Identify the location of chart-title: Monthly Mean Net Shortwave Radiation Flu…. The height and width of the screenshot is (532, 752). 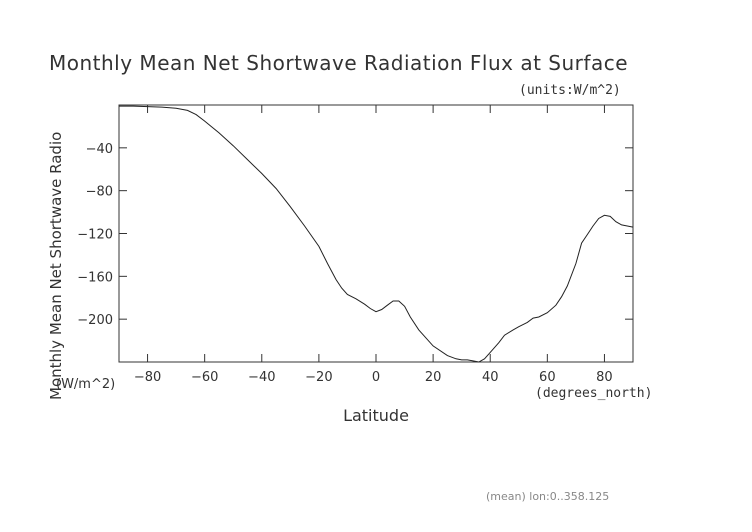
(338, 63).